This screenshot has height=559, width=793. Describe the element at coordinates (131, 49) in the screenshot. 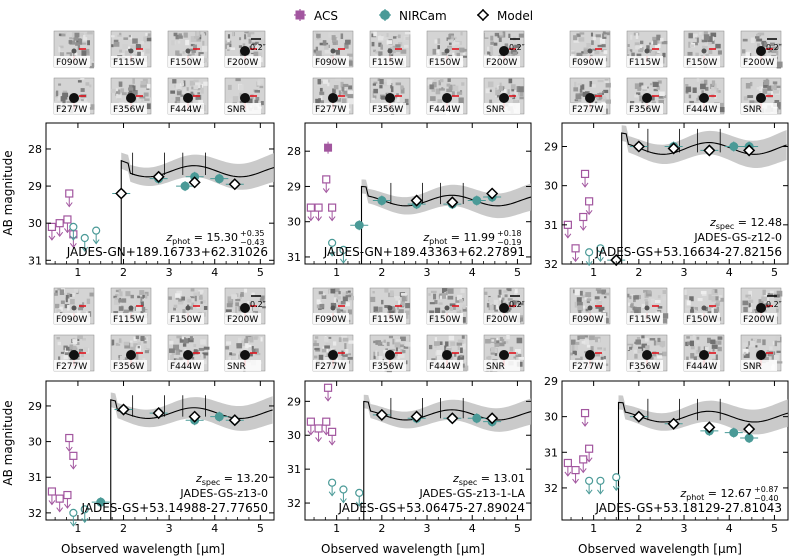

I see `cutout-f115w: F115W` at that location.